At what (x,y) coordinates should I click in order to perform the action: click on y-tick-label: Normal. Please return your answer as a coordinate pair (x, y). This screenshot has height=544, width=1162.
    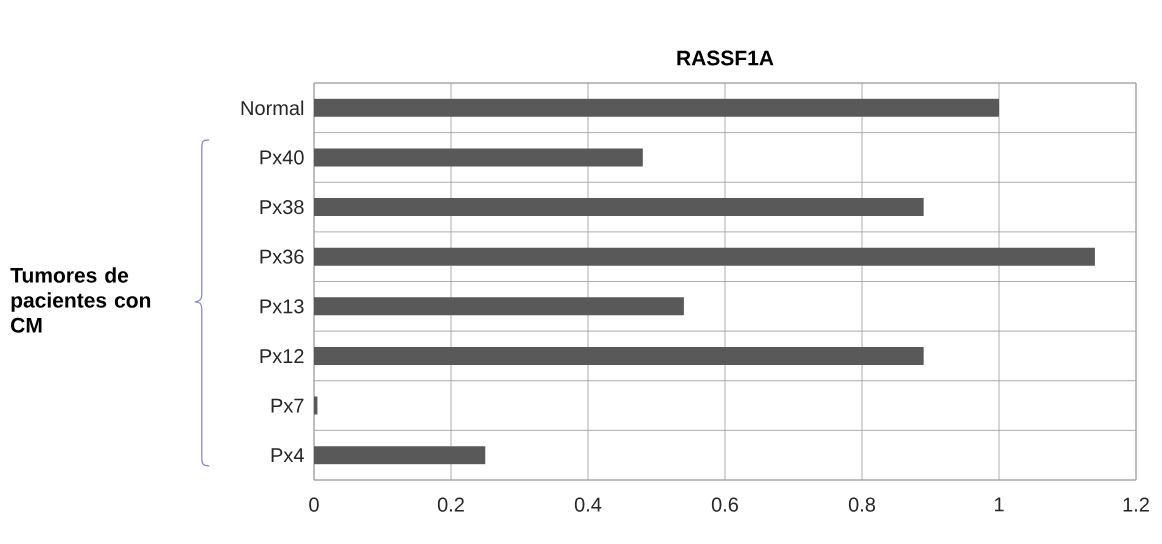
    Looking at the image, I should click on (272, 108).